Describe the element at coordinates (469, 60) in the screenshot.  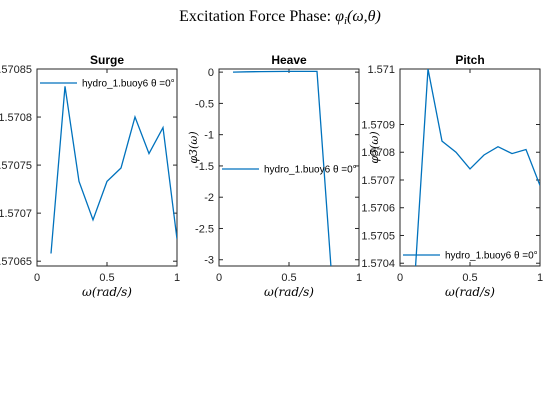
I see `chart-title: Pitch` at that location.